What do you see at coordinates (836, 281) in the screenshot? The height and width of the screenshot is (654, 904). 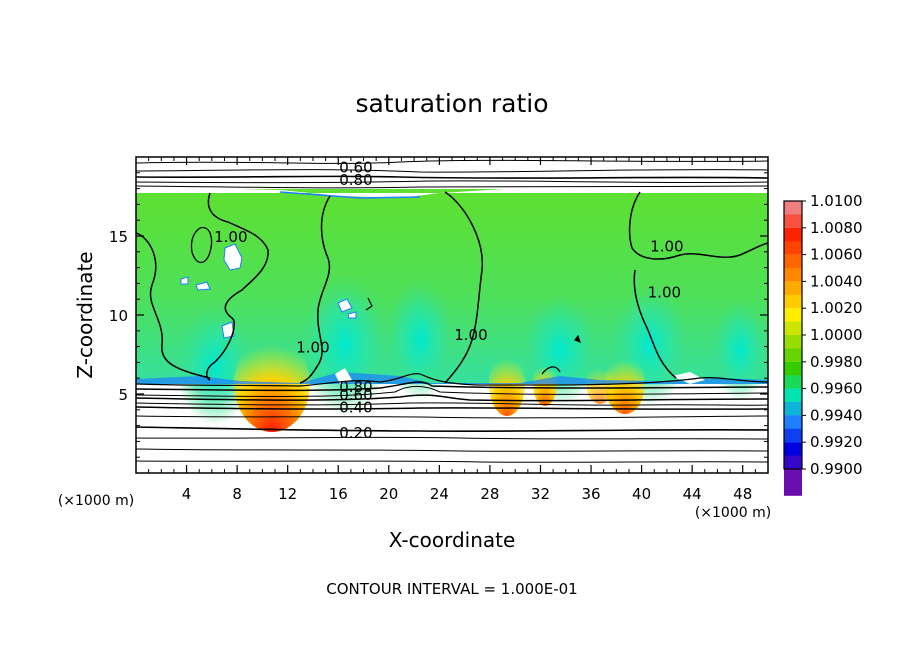 I see `colorbar-label: 1.0040` at bounding box center [836, 281].